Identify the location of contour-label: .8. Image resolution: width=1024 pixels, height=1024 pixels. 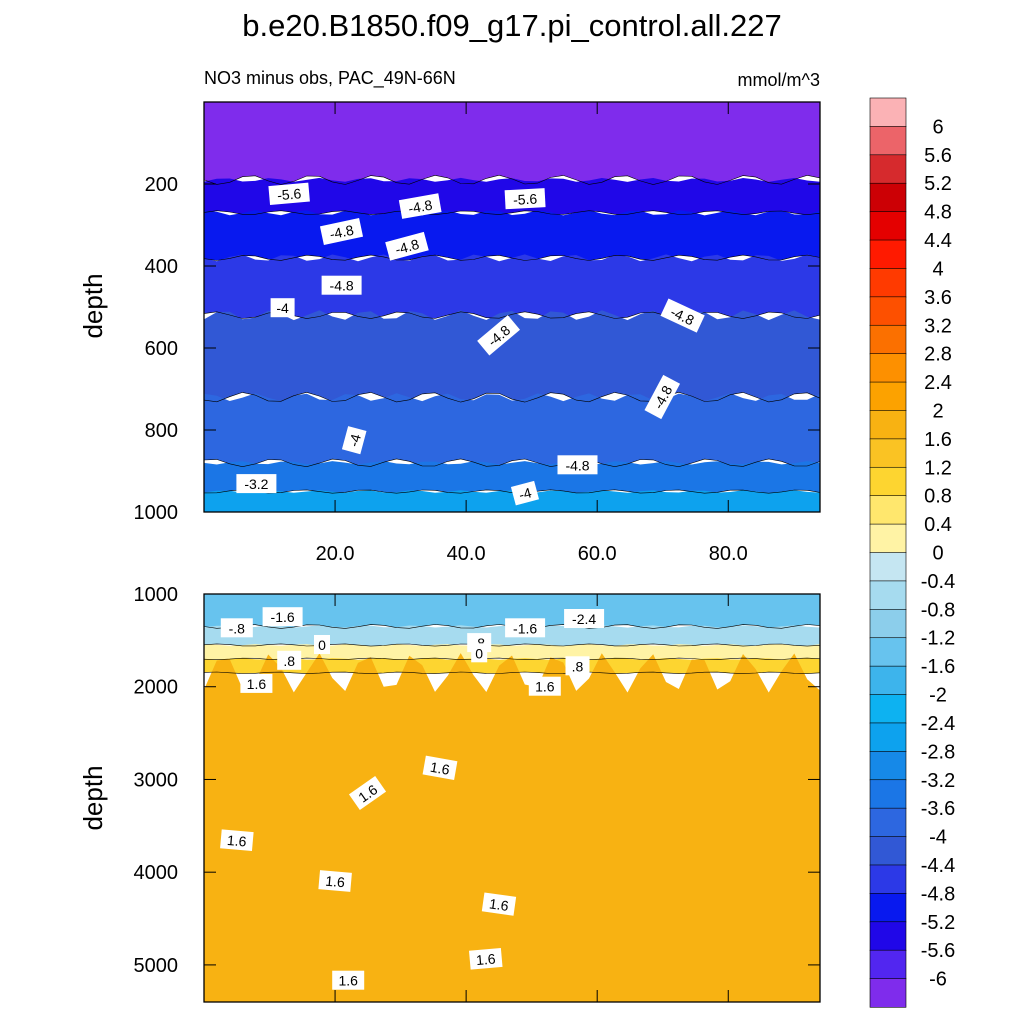
(289, 660).